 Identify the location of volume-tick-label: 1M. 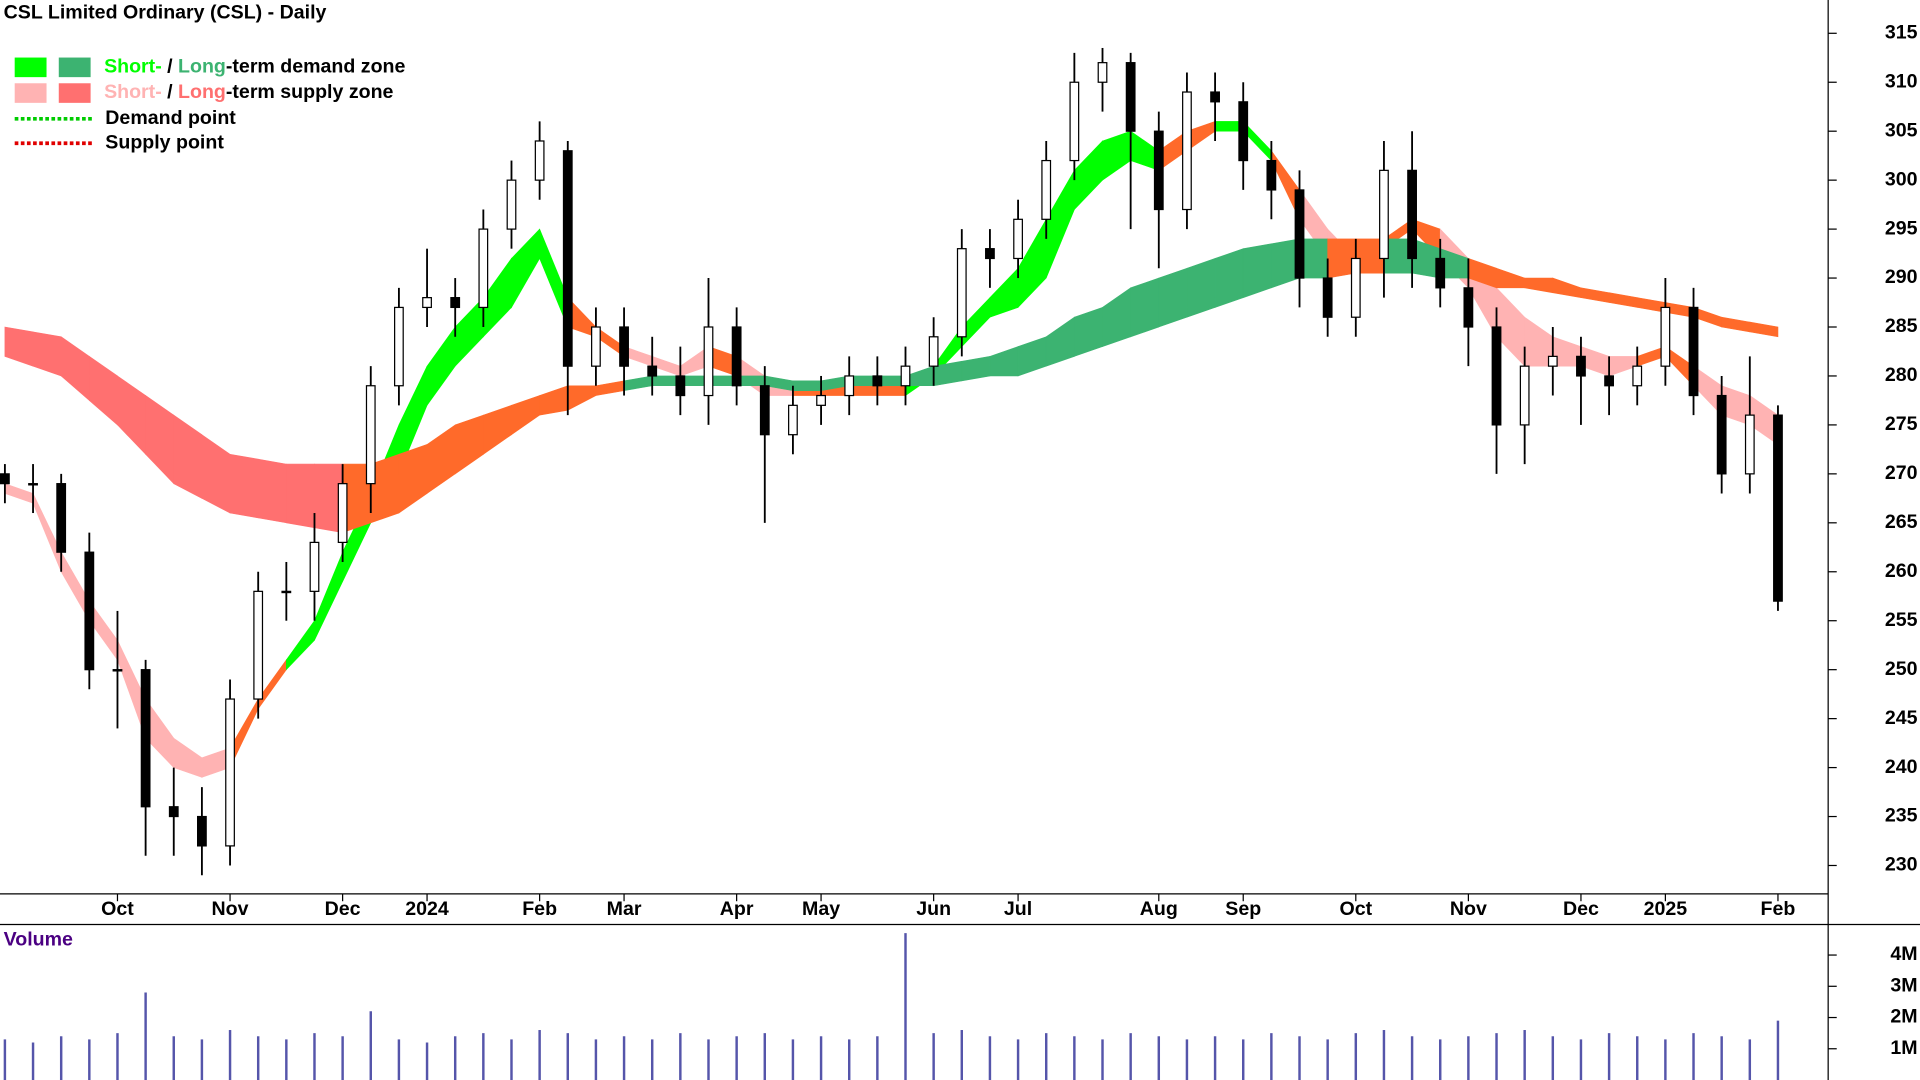
(1903, 1048).